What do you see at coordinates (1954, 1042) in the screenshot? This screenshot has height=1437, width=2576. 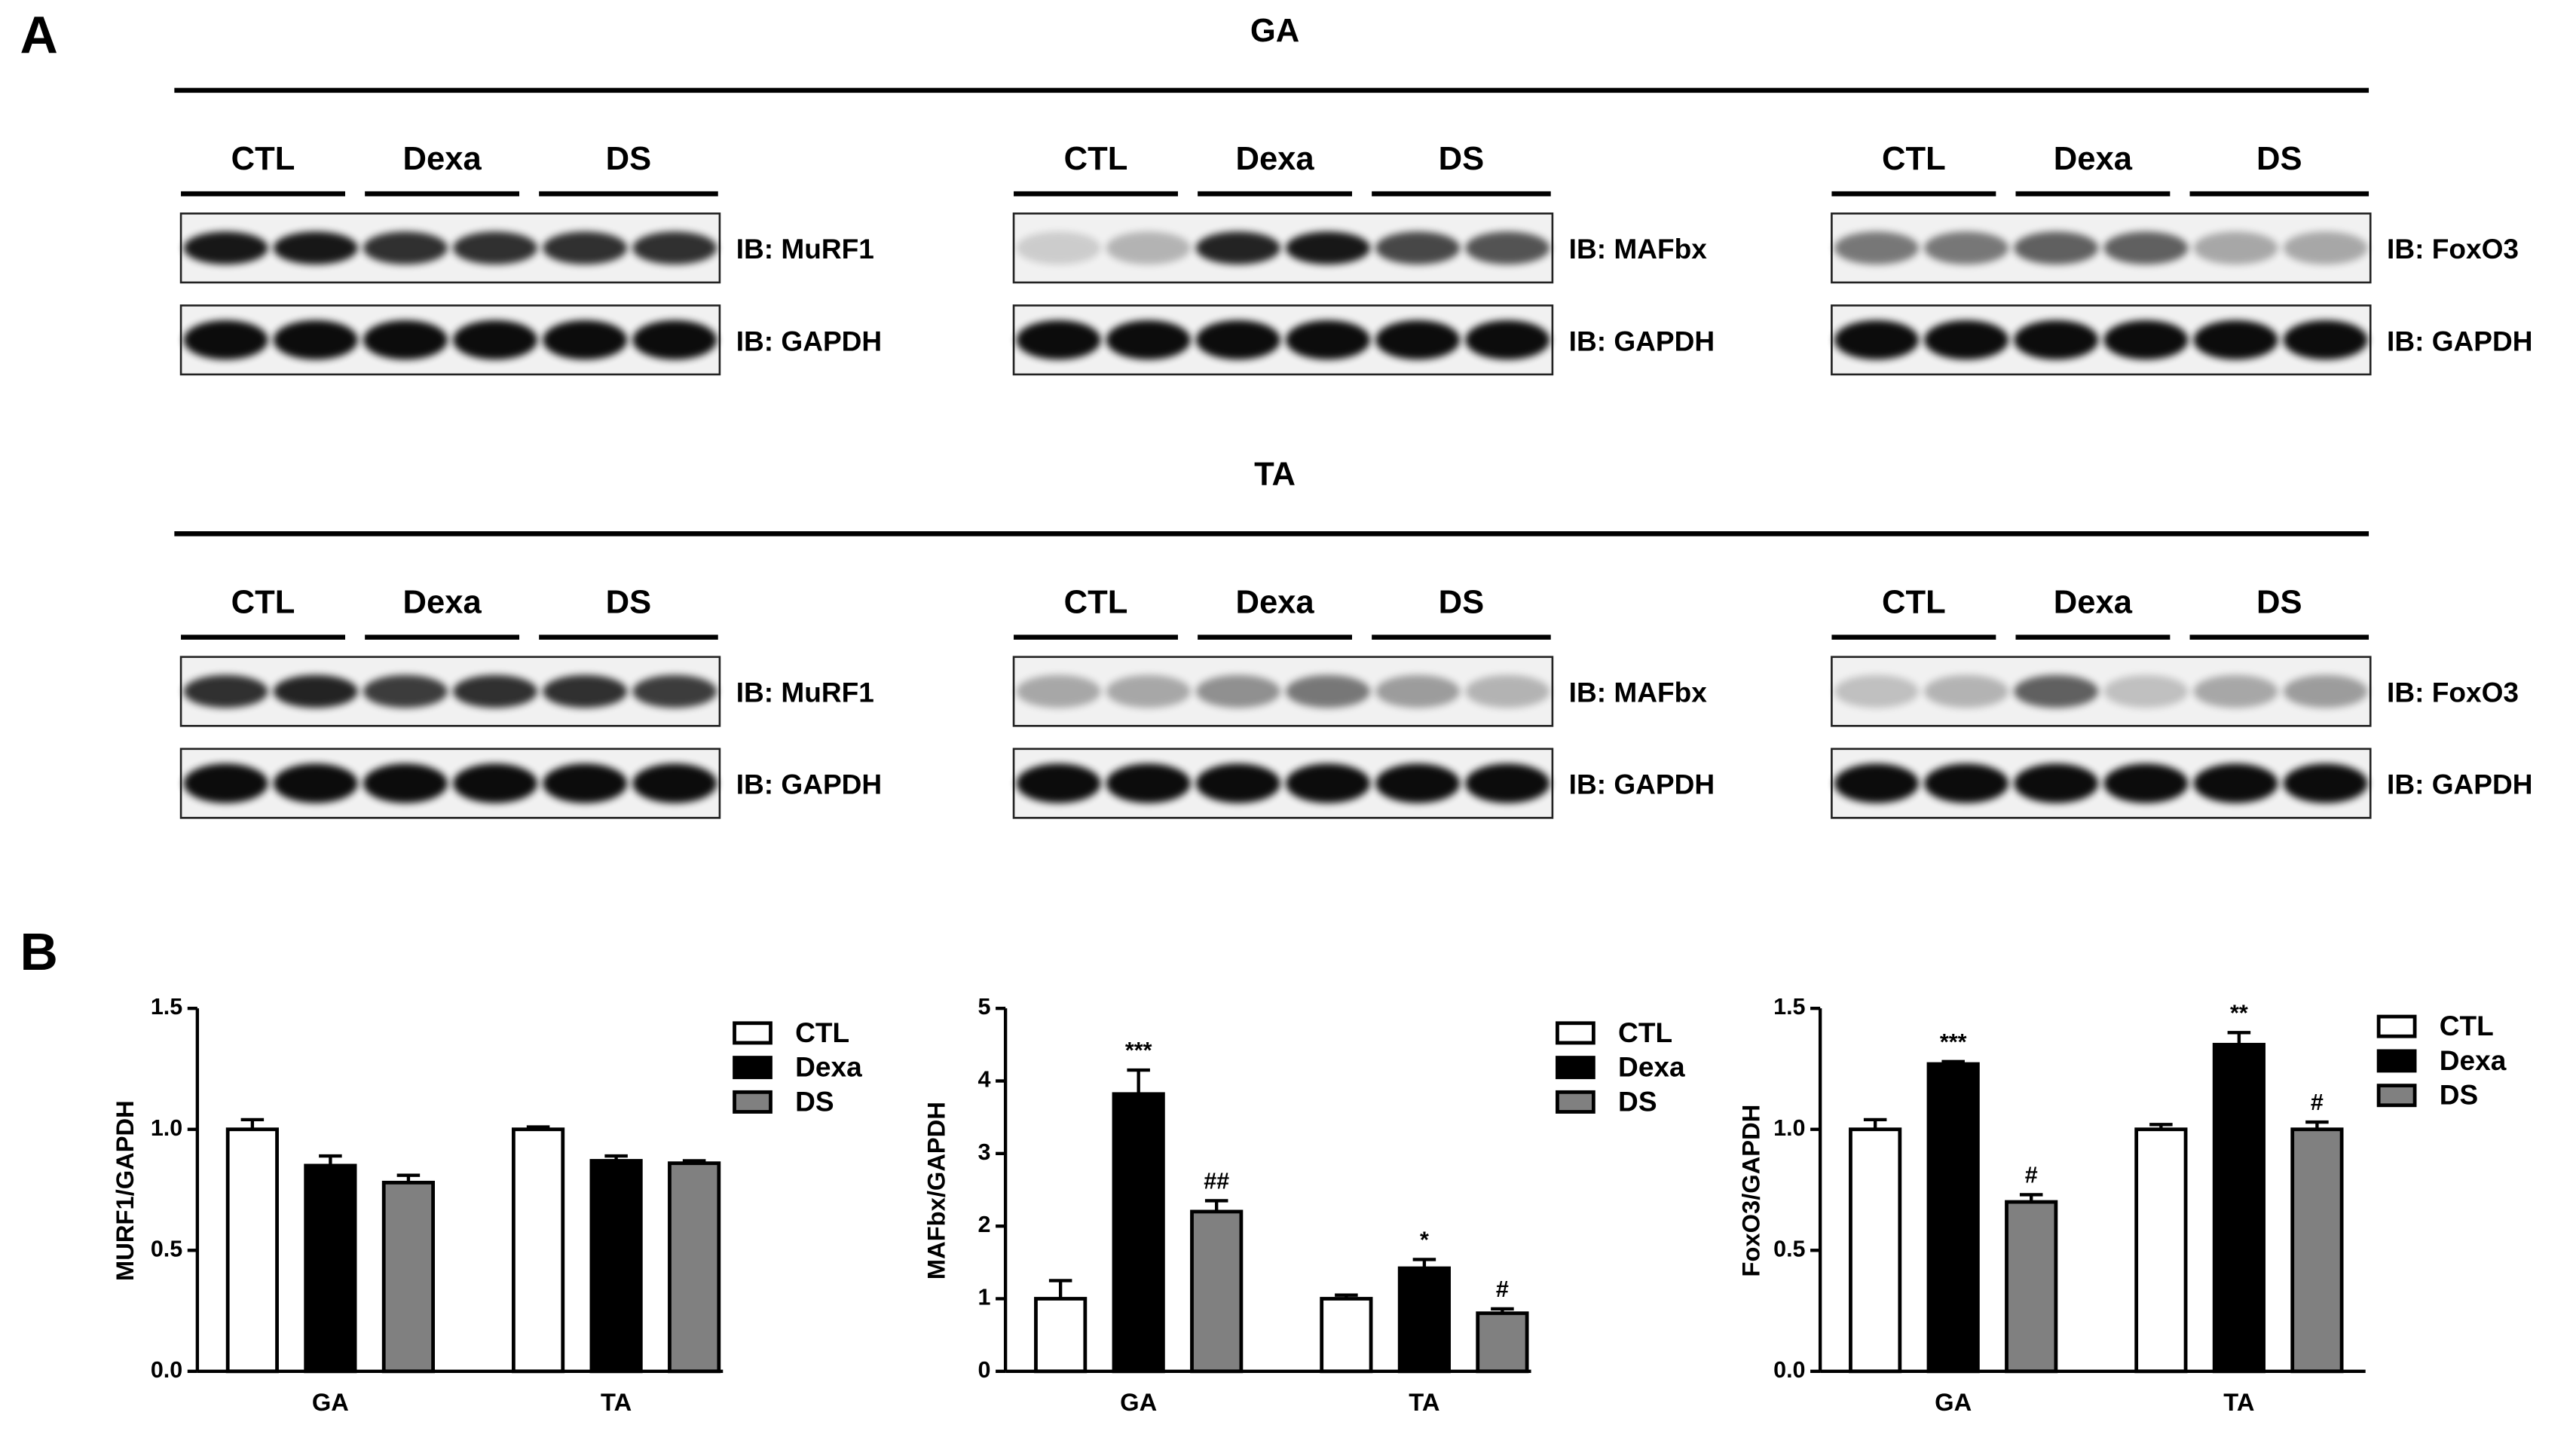 I see `significance-label: ***` at bounding box center [1954, 1042].